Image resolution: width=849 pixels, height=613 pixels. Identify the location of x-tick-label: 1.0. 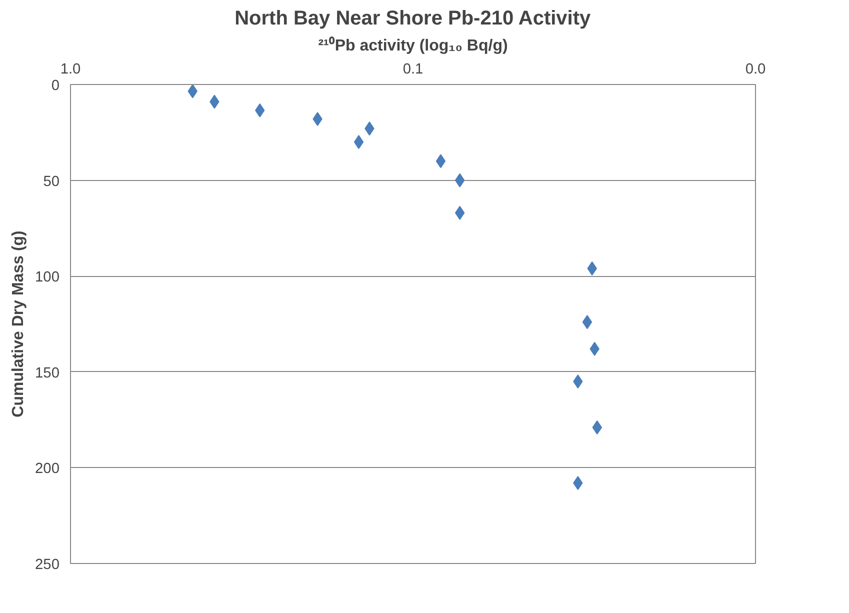
(70, 70).